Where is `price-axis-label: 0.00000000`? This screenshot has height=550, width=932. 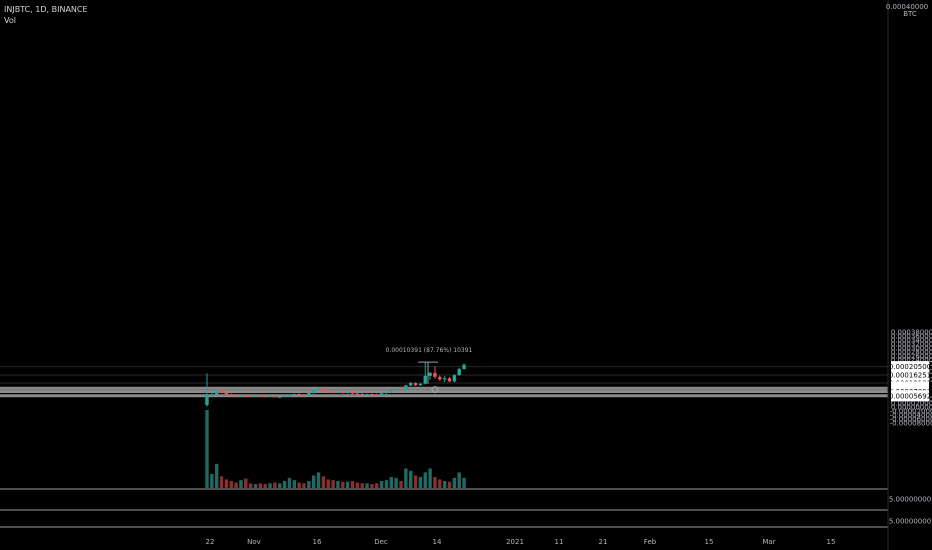
price-axis-label: 0.00000000 is located at coordinates (911, 408).